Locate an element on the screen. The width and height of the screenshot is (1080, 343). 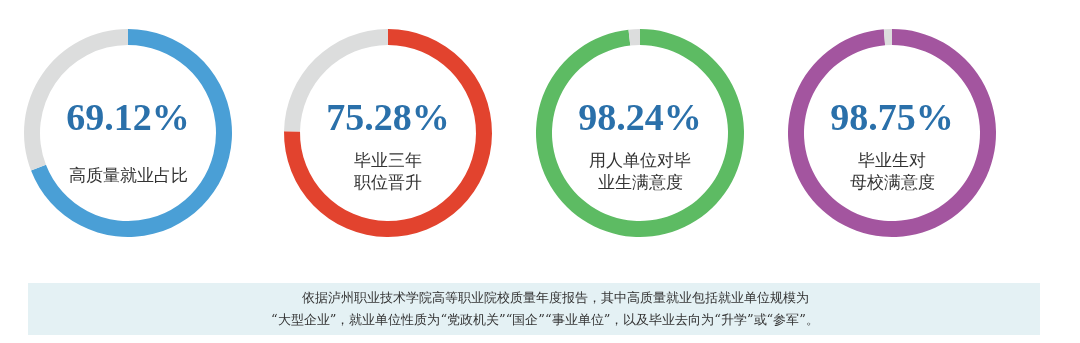
data-label: 75.28% is located at coordinates (388, 117).